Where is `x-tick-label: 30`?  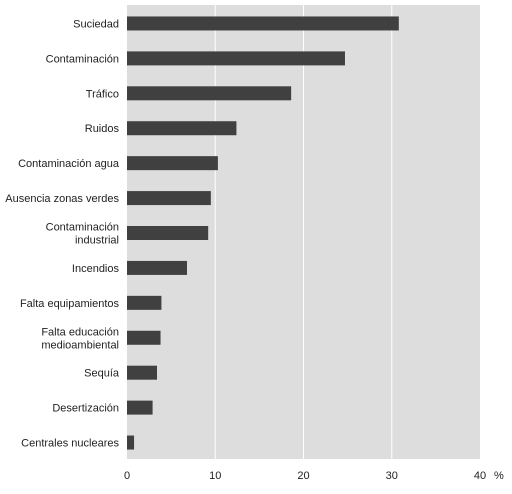 x-tick-label: 30 is located at coordinates (392, 476).